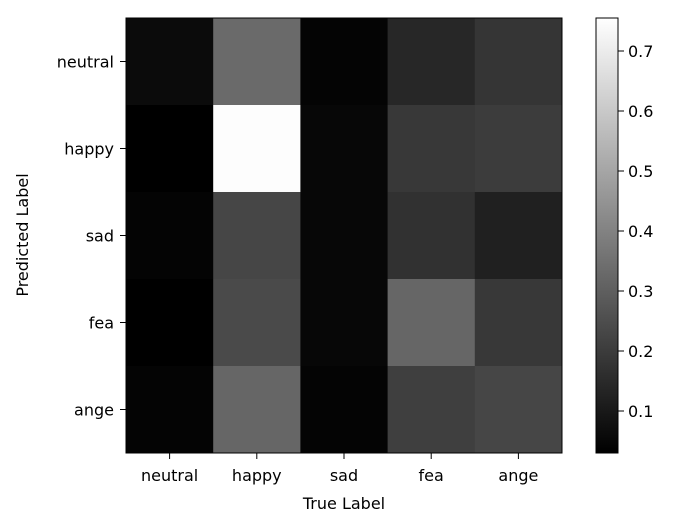 This screenshot has width=677, height=527. Describe the element at coordinates (344, 62) in the screenshot. I see `heatmap-cell-neutral-sad` at that location.